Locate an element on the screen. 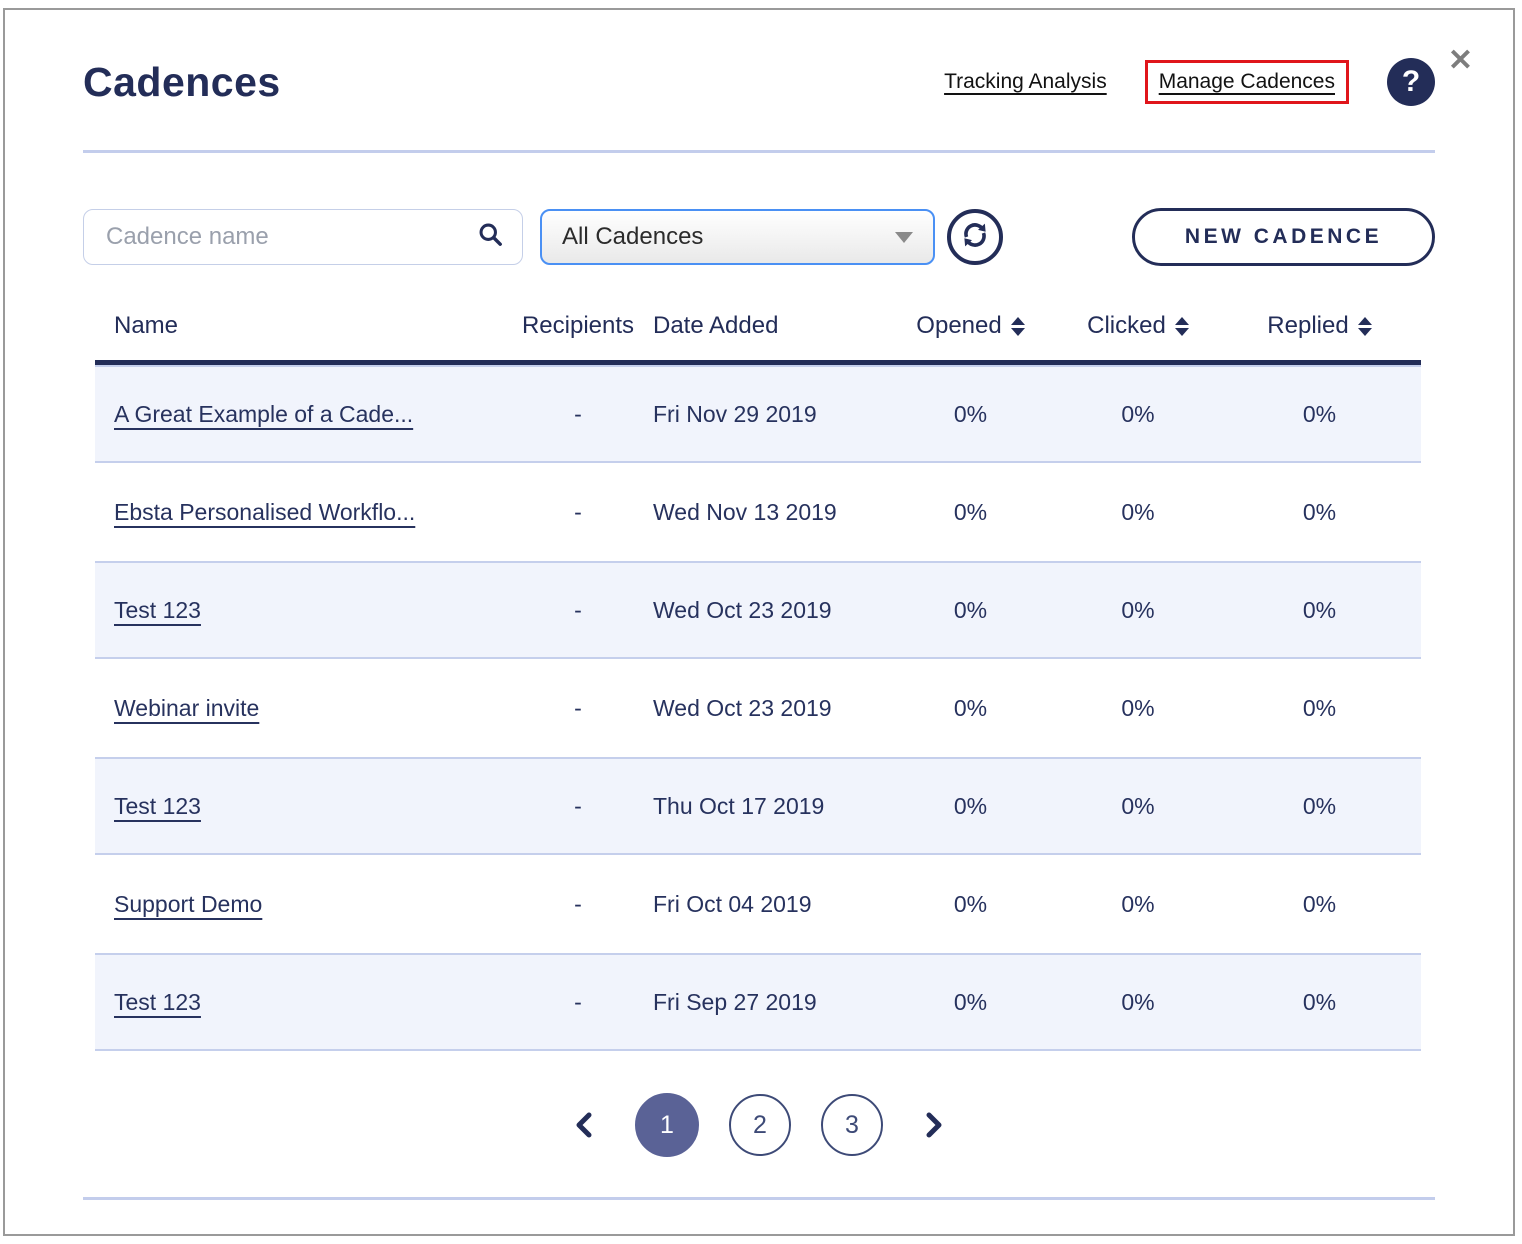  column-header-clicked: Clicked is located at coordinates (1138, 326).